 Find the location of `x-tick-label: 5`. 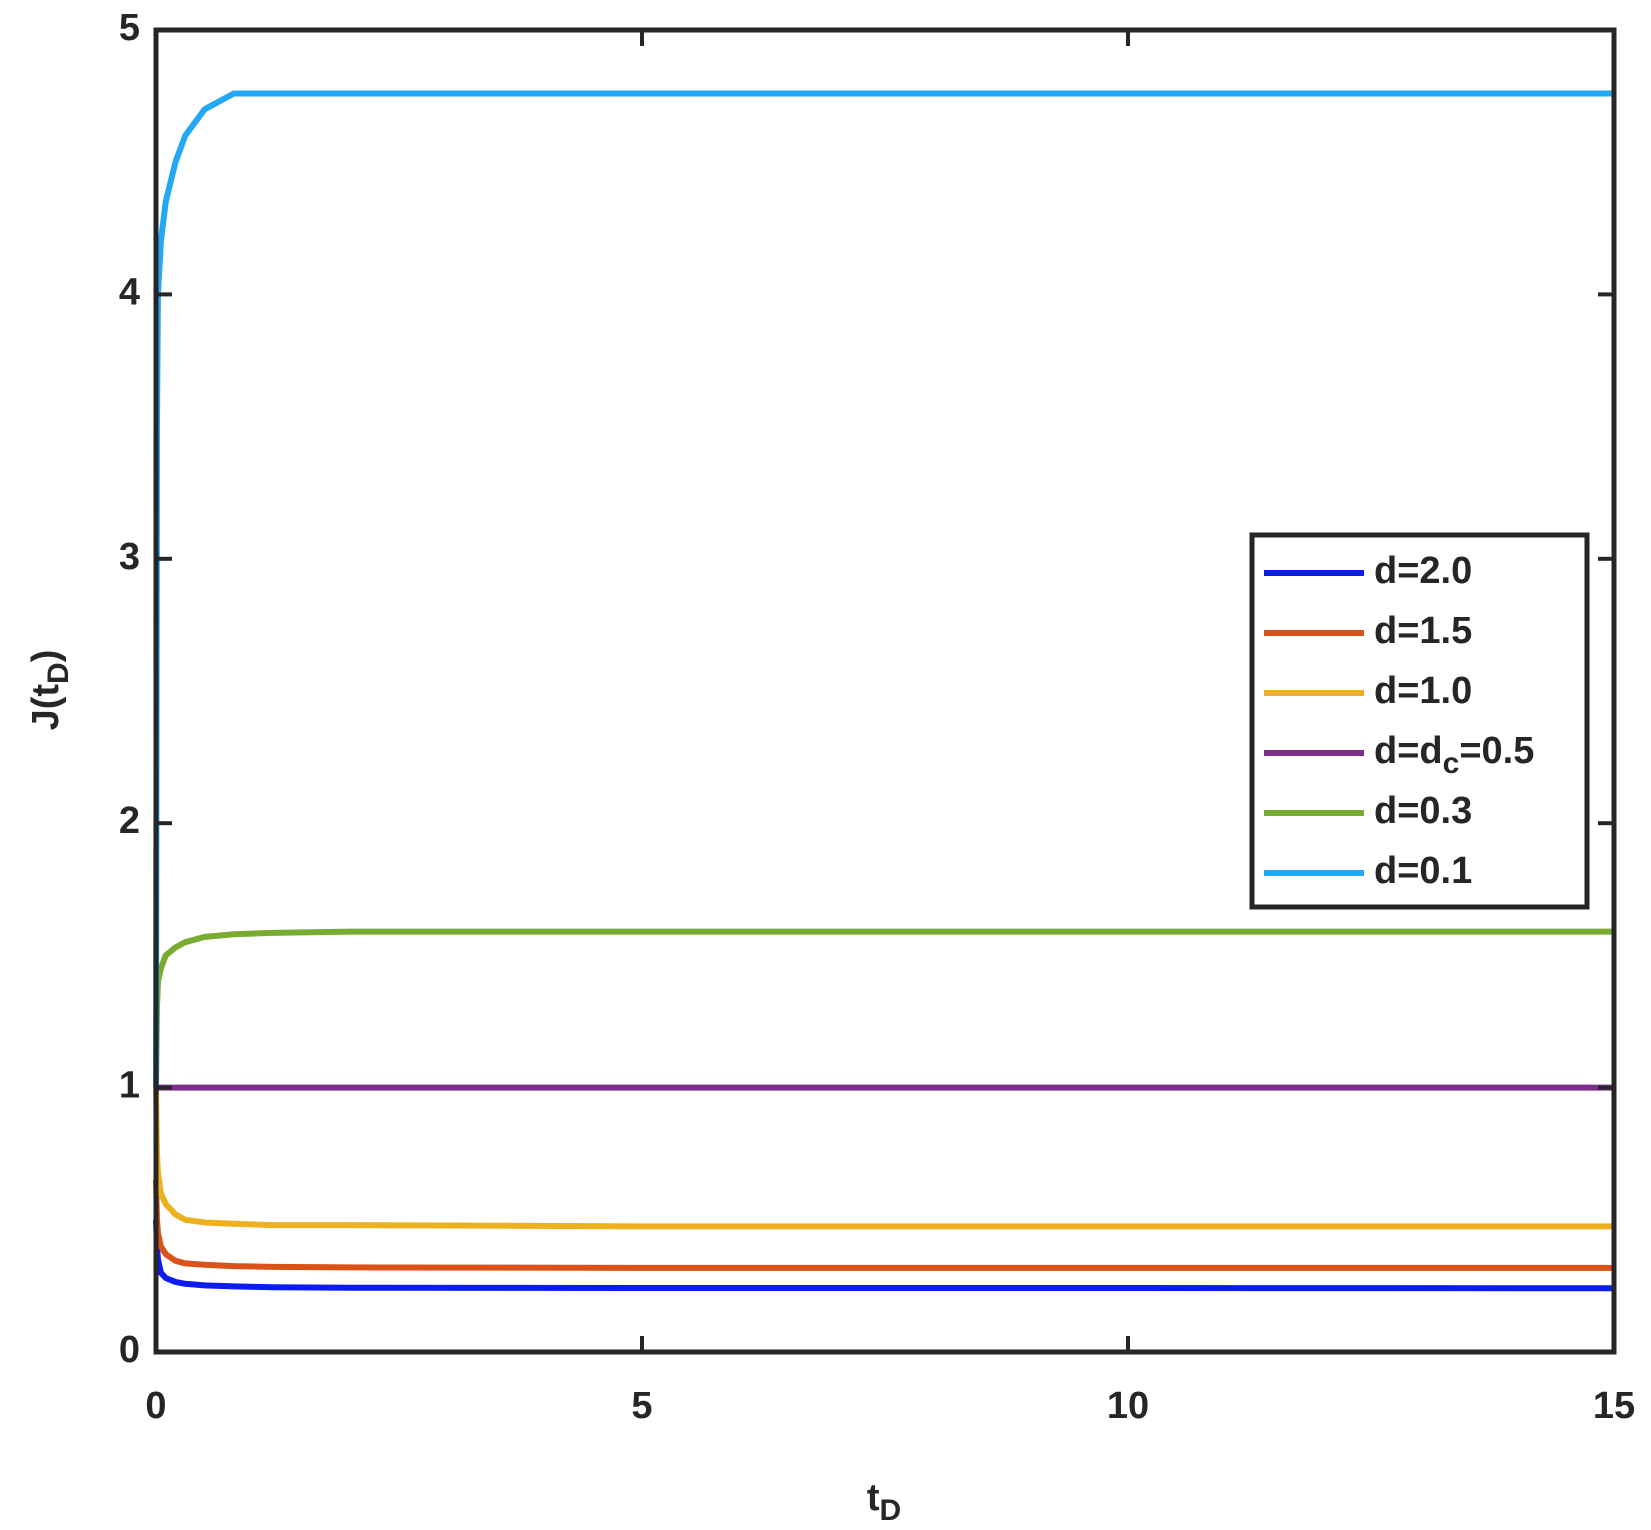

x-tick-label: 5 is located at coordinates (641, 1406).